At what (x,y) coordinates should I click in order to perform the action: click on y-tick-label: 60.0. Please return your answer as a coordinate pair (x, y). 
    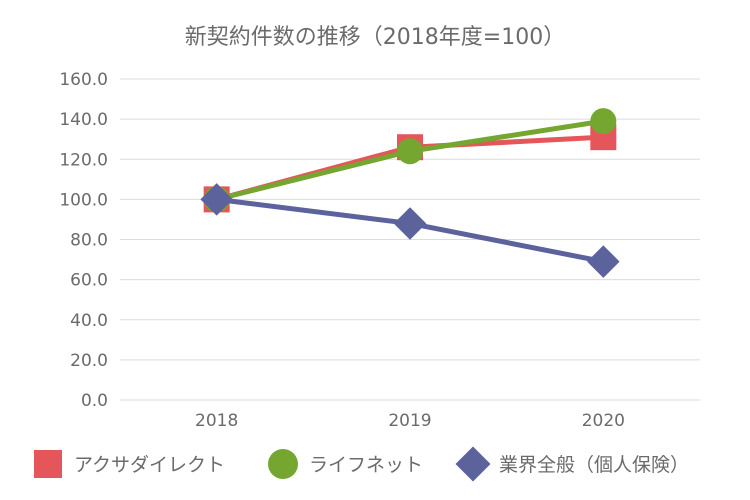
    Looking at the image, I should click on (89, 281).